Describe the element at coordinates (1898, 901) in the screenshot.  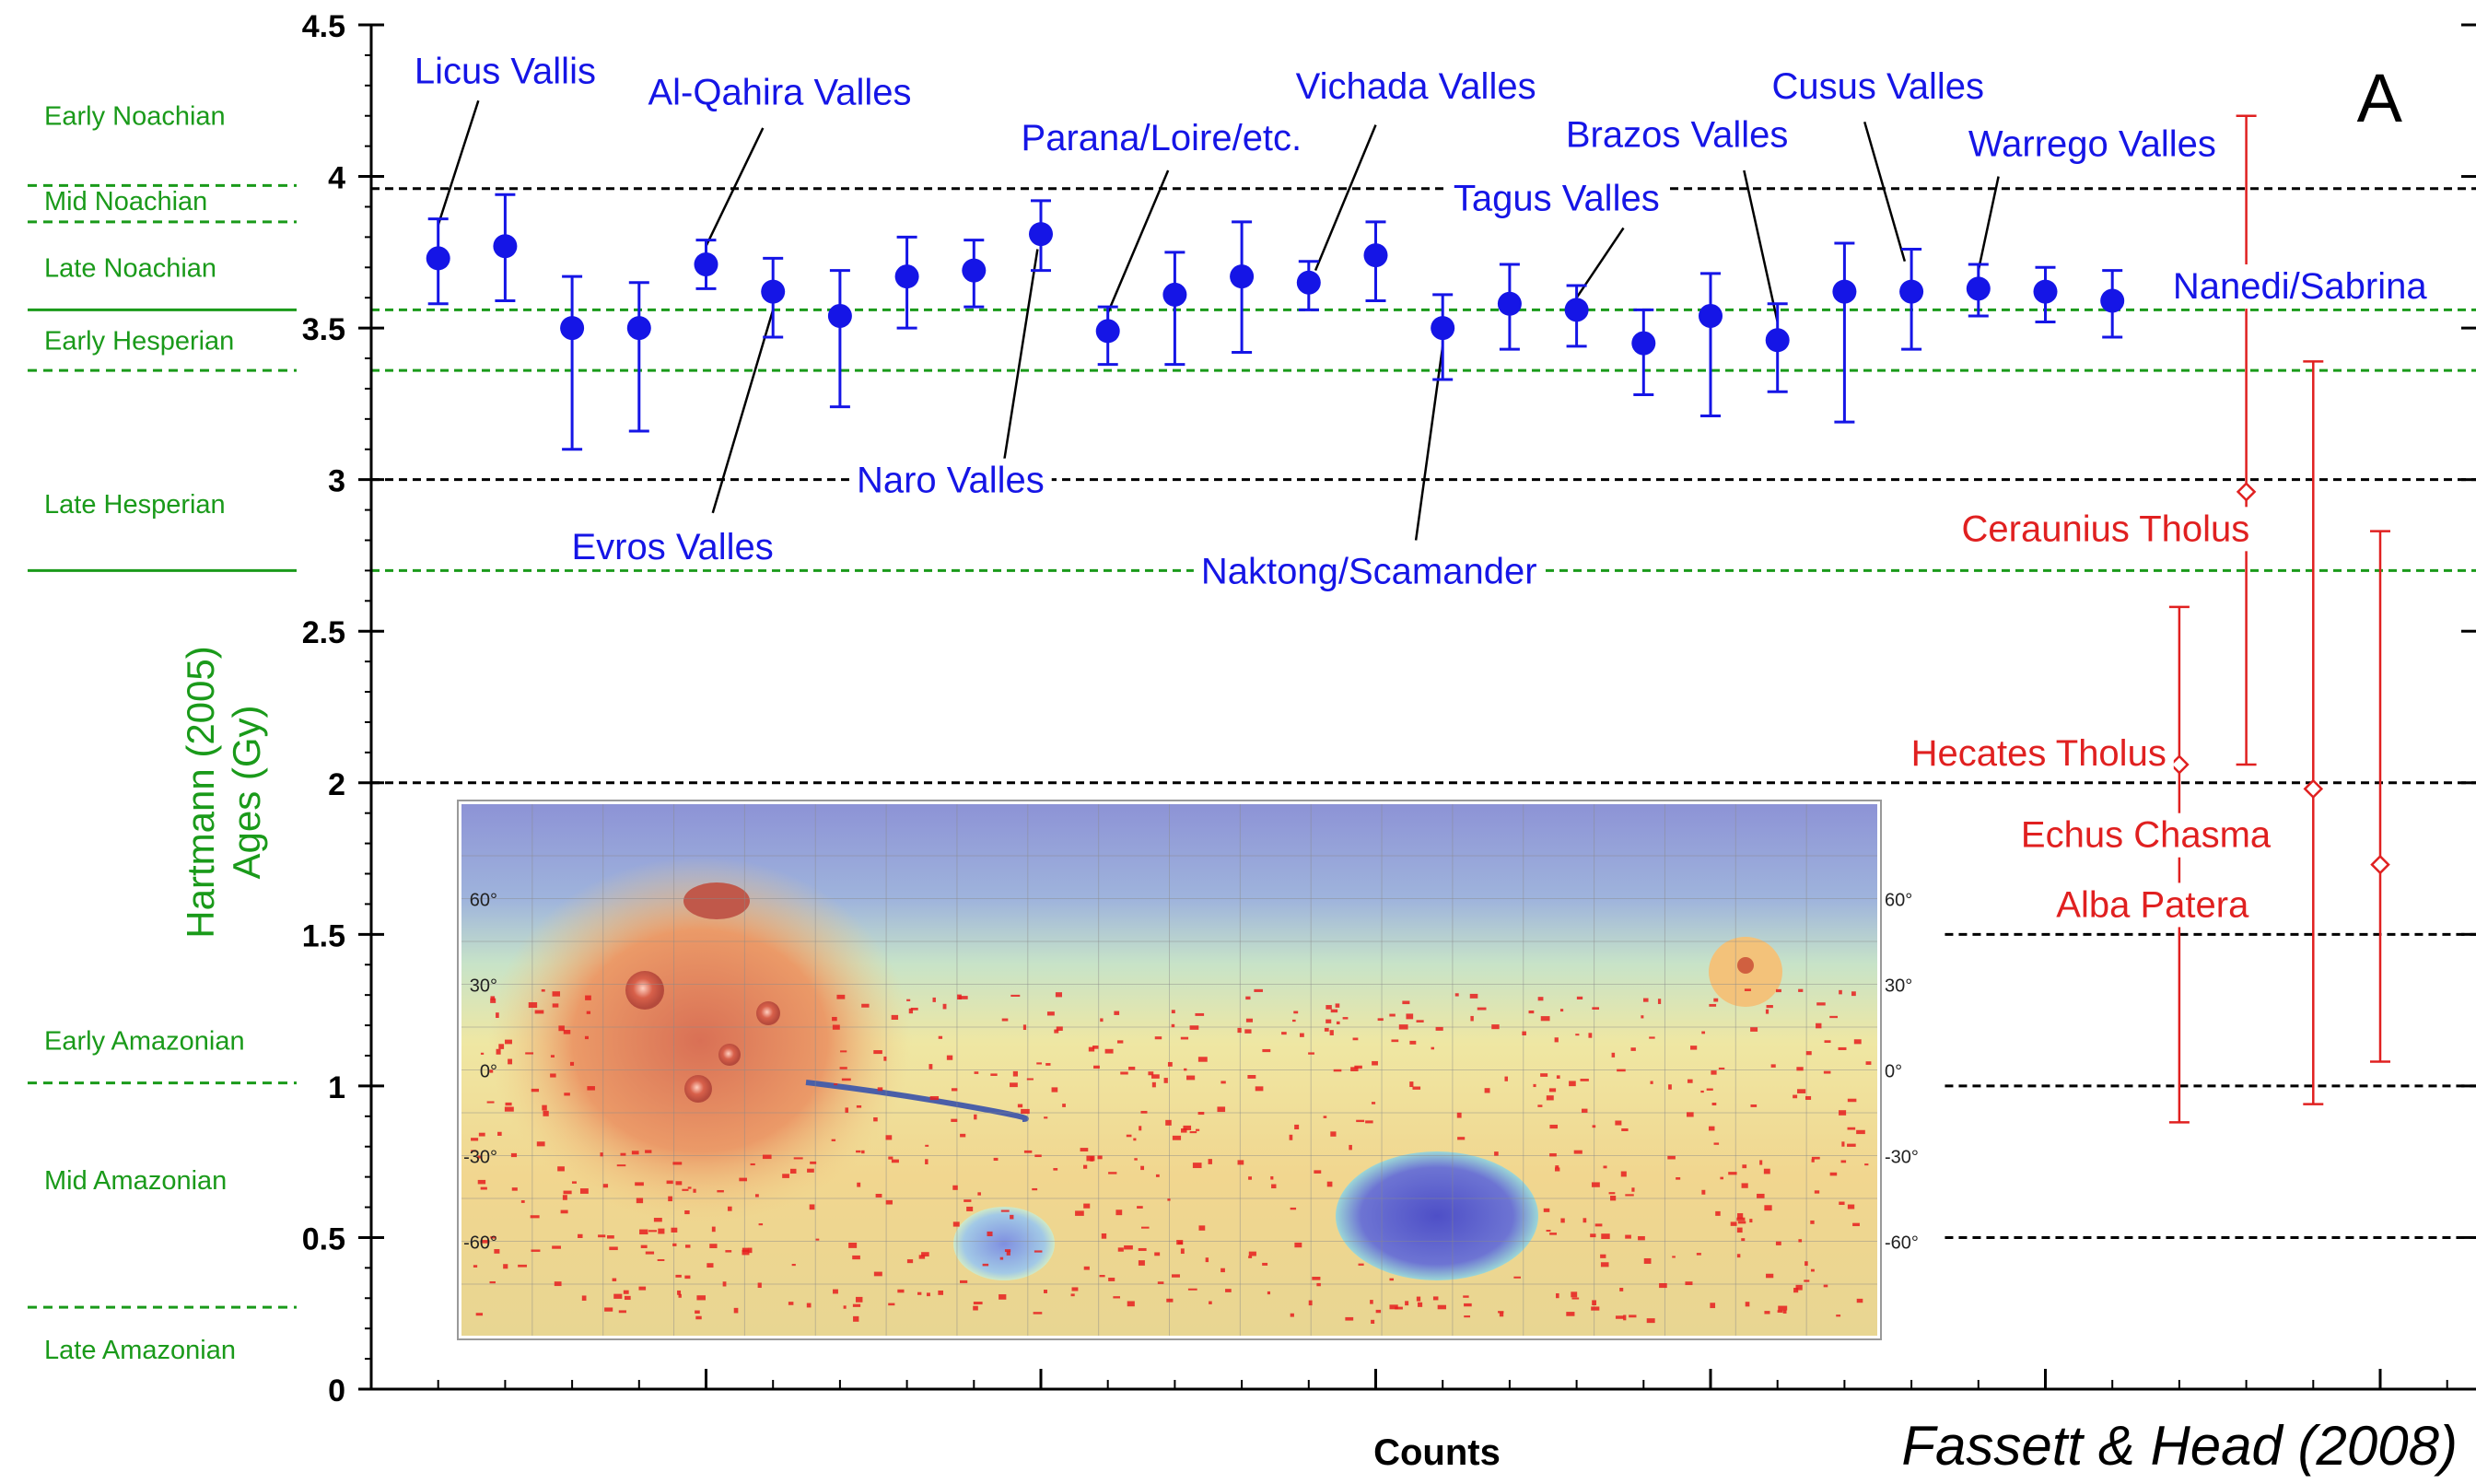
I see `map-lat-right-0: 60°` at that location.